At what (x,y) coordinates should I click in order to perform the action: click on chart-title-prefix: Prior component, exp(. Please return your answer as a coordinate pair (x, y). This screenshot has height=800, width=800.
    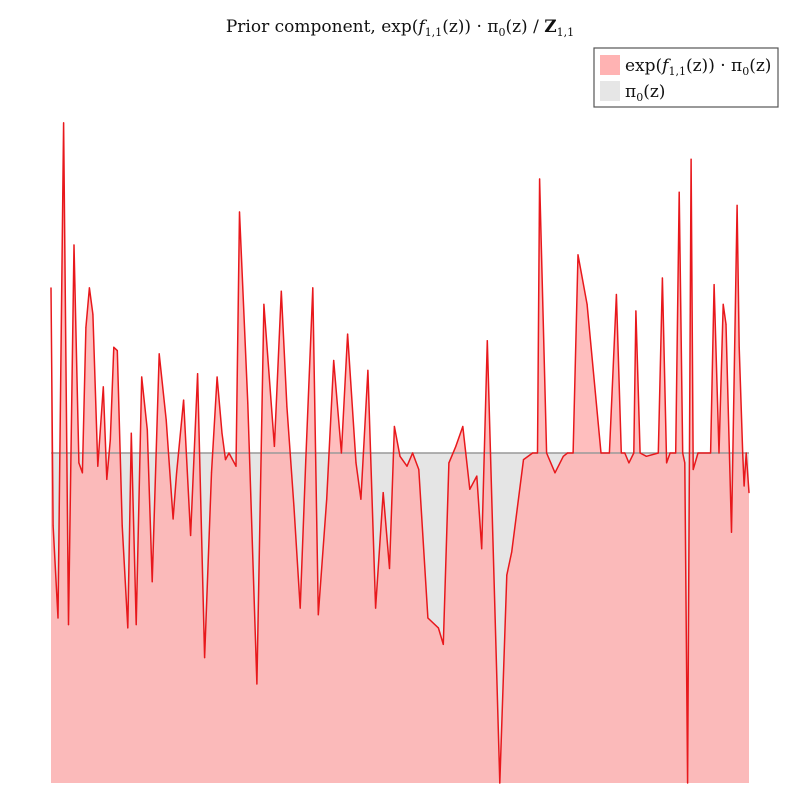
    Looking at the image, I should click on (322, 27).